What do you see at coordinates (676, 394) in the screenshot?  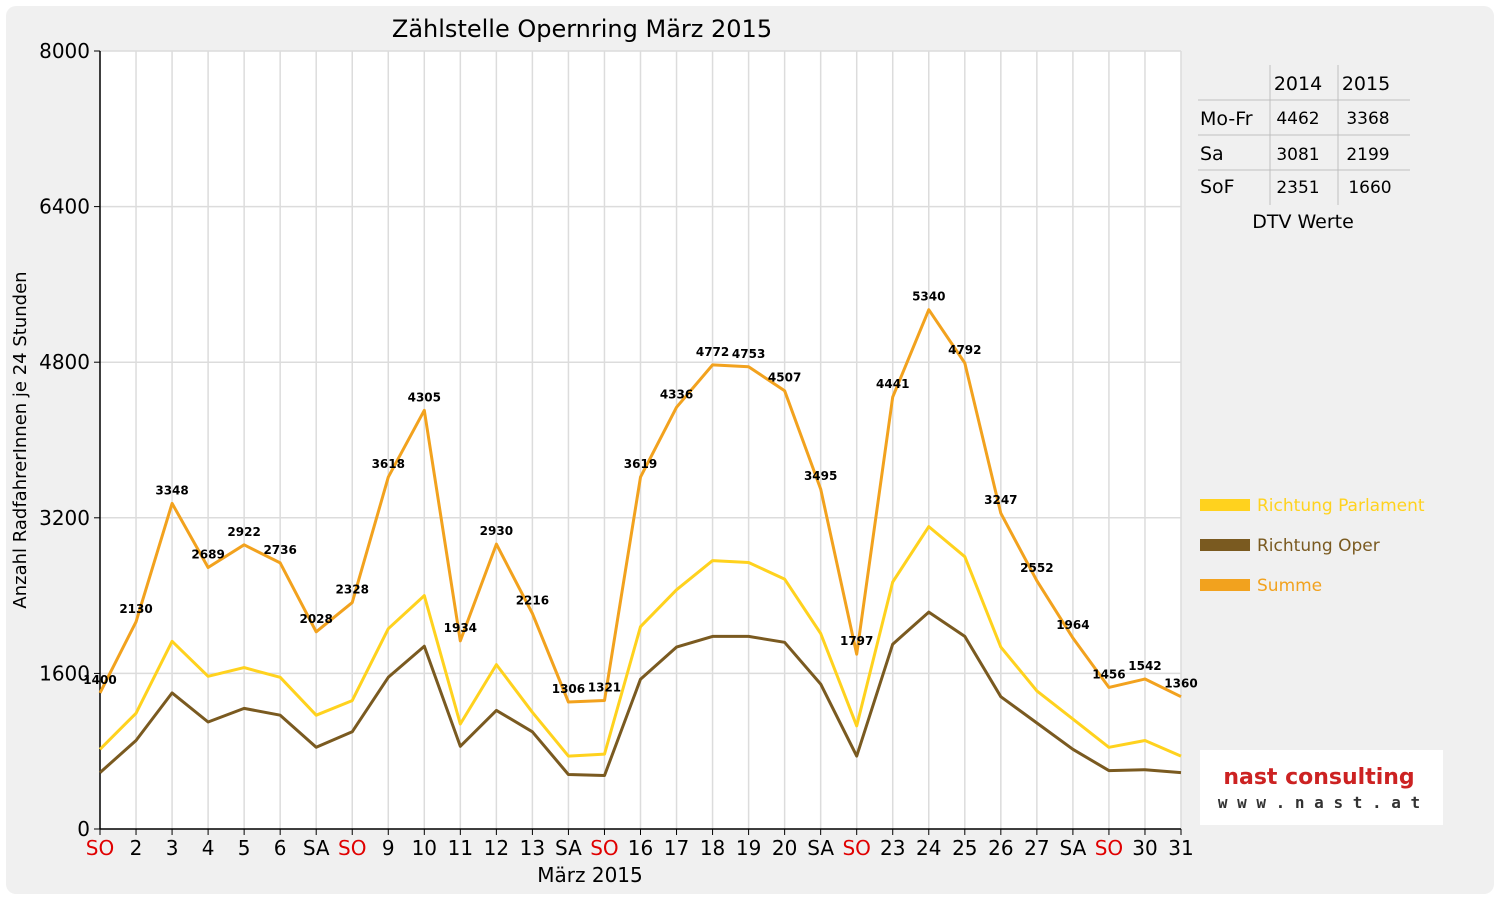 I see `data-label: 4336` at bounding box center [676, 394].